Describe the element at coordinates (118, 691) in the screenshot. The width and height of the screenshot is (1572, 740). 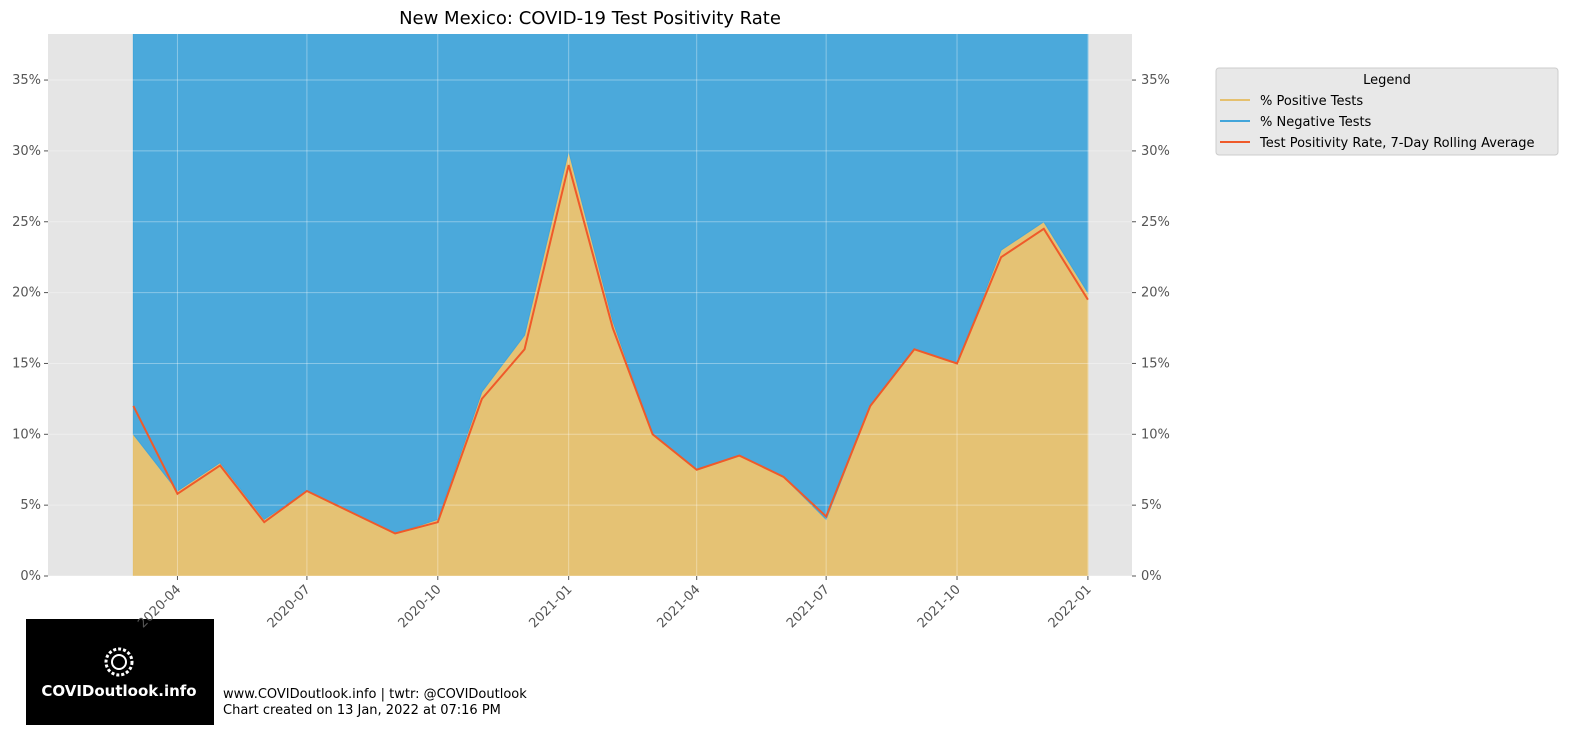
I see `logo-text: COVIDoutlook.info` at that location.